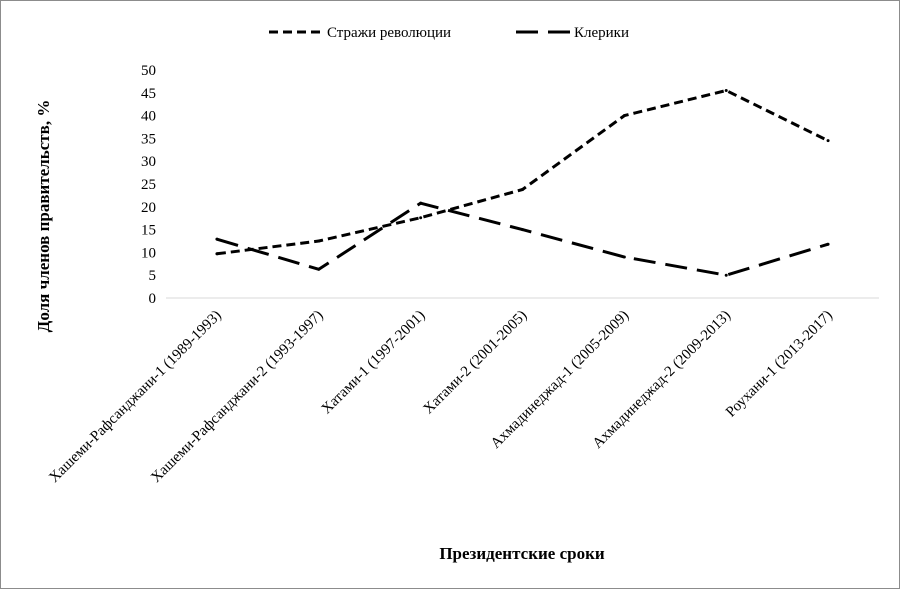 The image size is (900, 590). I want to click on x-tick-label: Хашеми-Рафсанджани-1 (1989-1993), so click(135, 397).